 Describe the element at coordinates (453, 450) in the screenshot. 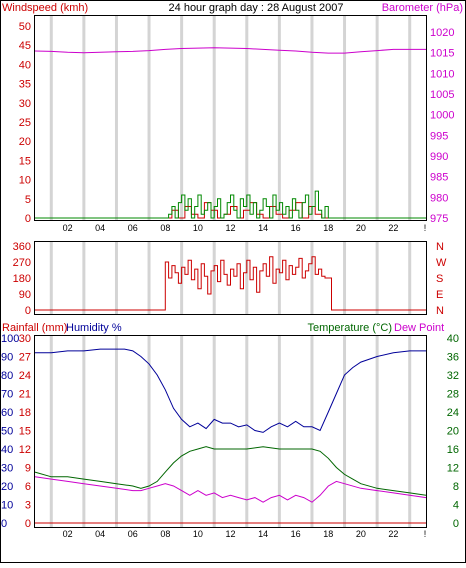

I see `y-tick-label-temperature: 16` at that location.